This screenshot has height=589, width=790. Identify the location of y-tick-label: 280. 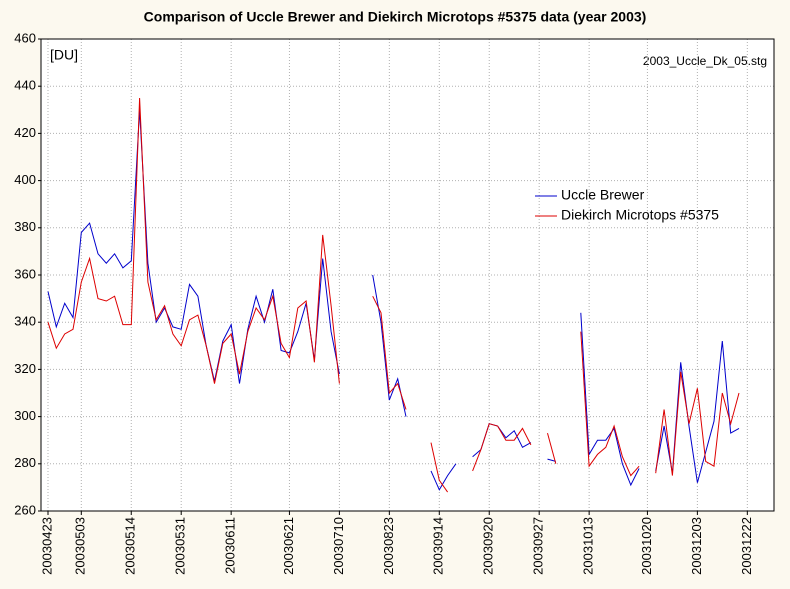
(25, 462).